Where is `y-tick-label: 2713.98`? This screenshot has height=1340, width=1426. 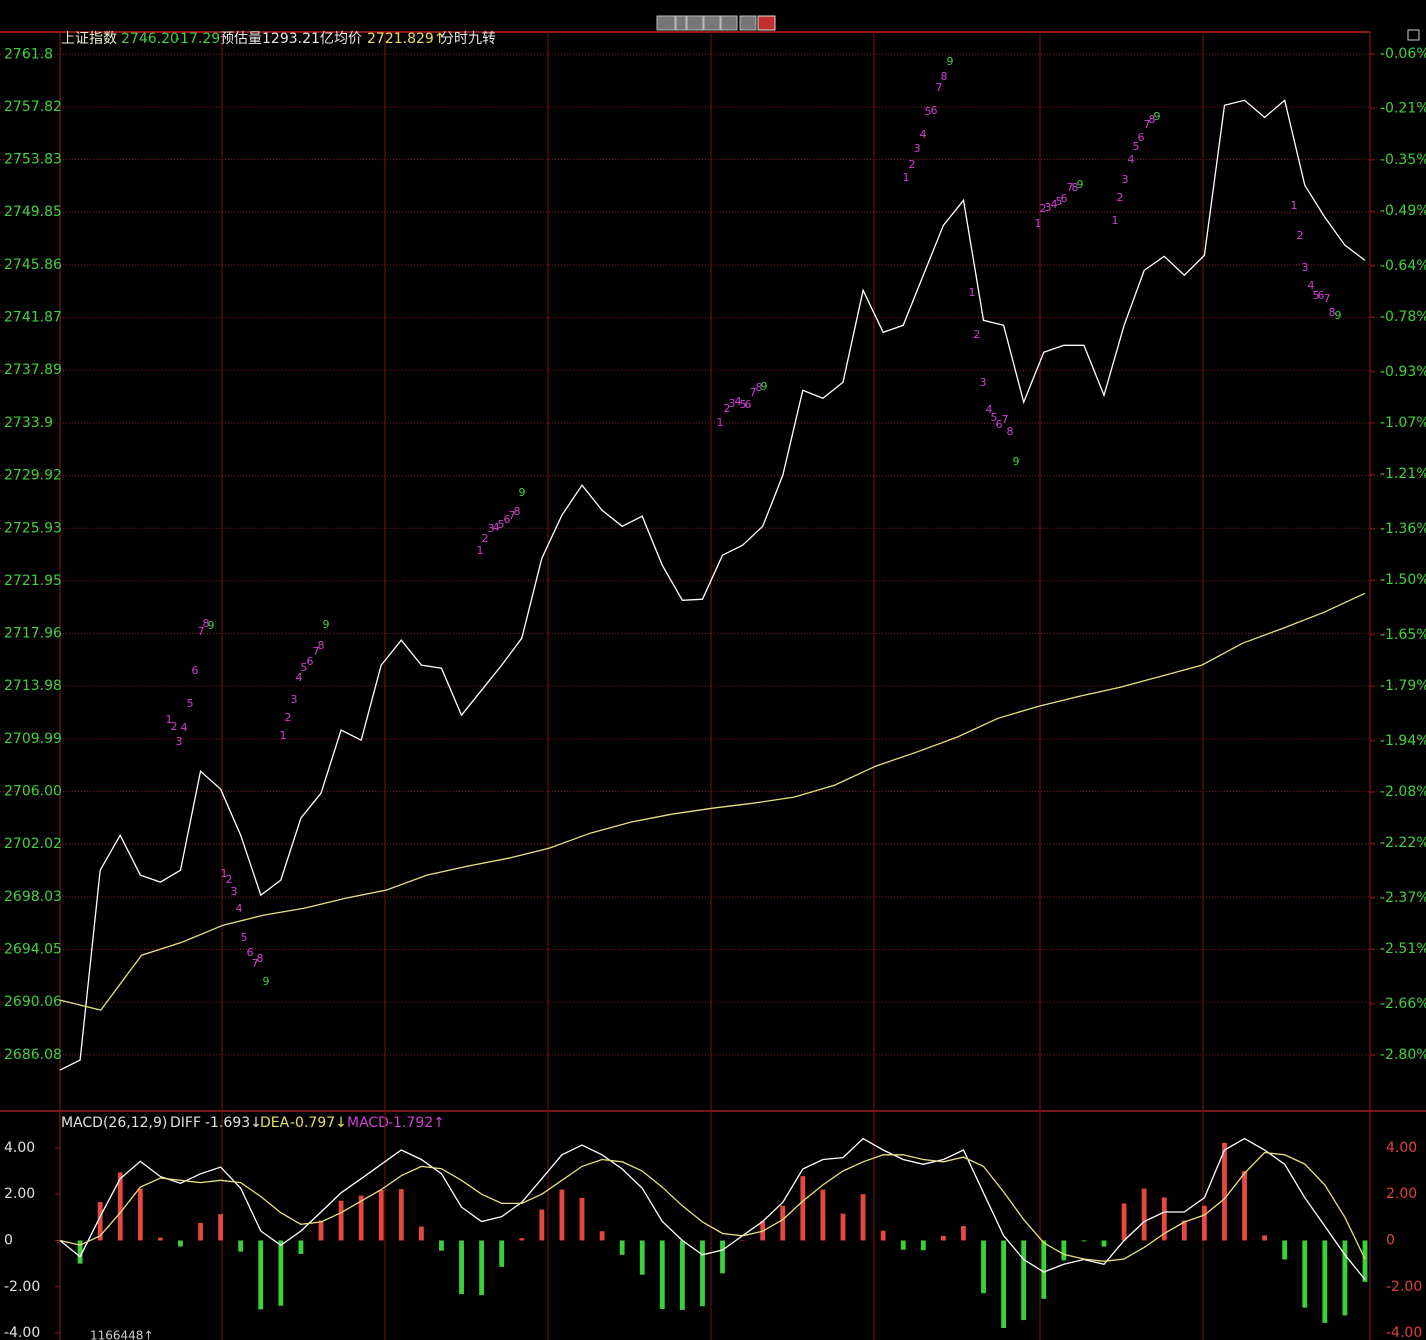
y-tick-label: 2713.98 is located at coordinates (33, 686).